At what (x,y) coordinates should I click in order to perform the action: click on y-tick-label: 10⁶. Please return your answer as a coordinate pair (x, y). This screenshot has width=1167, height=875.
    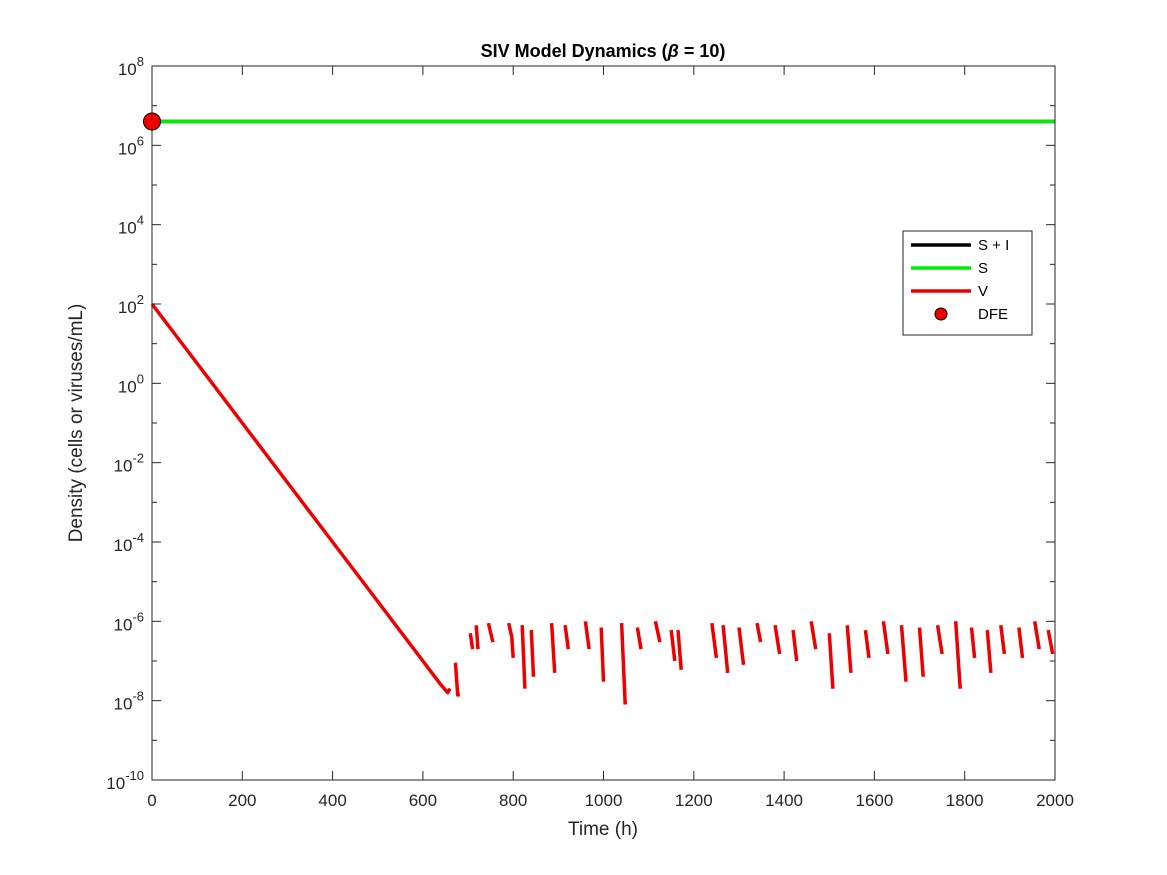
    Looking at the image, I should click on (131, 145).